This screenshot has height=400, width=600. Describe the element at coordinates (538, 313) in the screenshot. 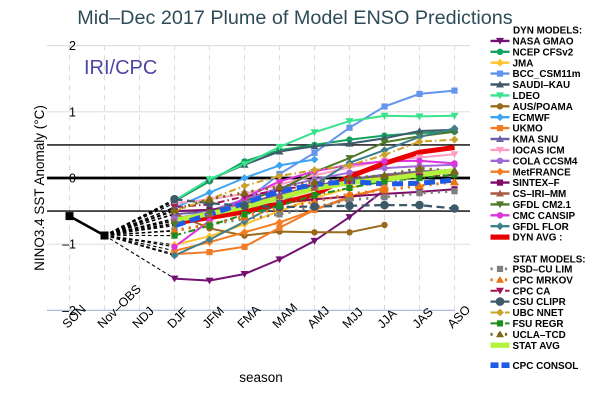

I see `svg-text: UBC NNET` at that location.